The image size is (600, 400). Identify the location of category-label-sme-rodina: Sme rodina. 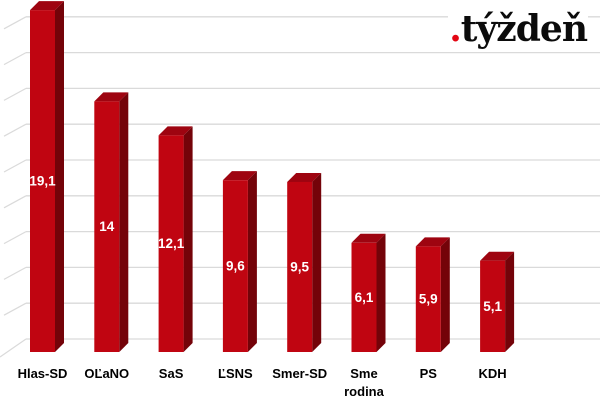
(364, 382).